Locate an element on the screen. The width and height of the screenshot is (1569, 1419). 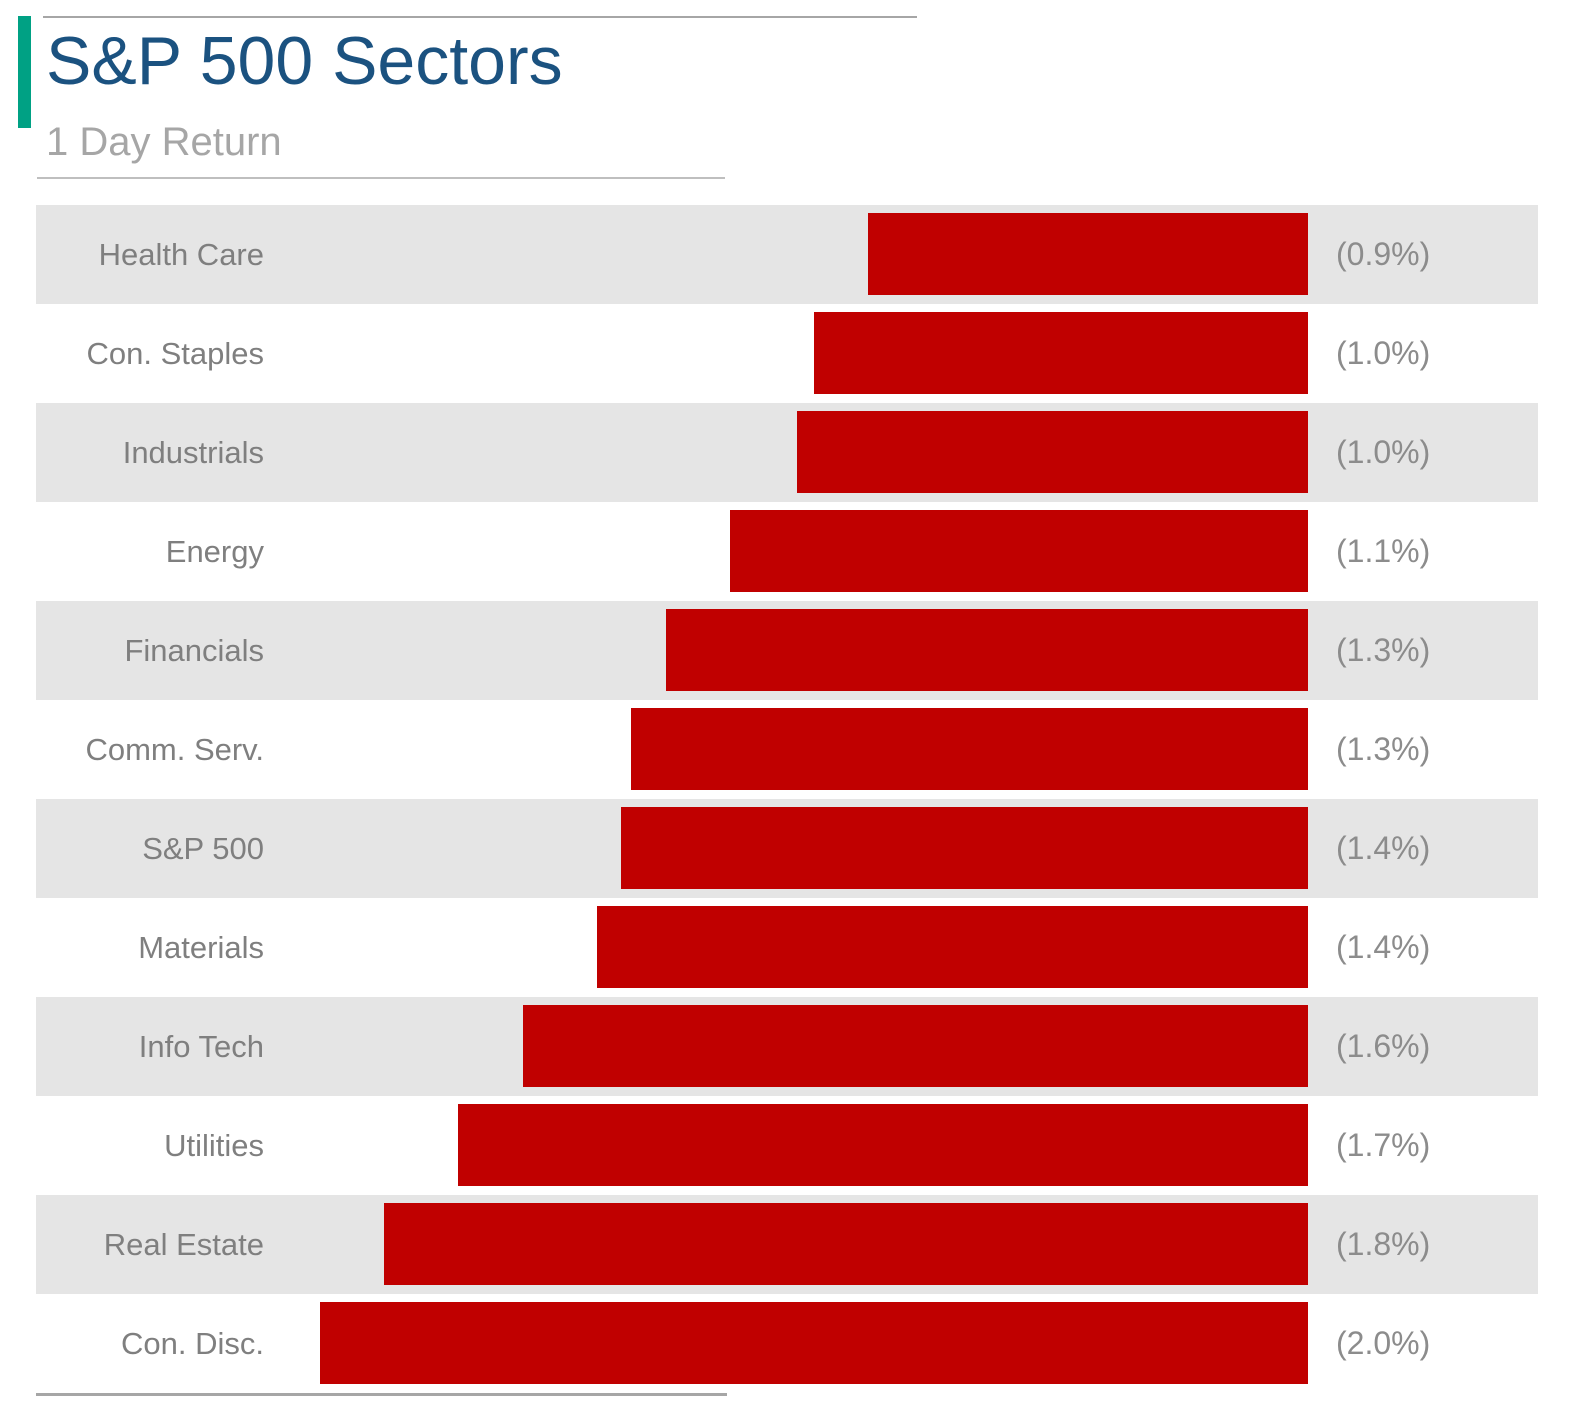
chart-row: Utilities (1.7%) is located at coordinates (787, 1145).